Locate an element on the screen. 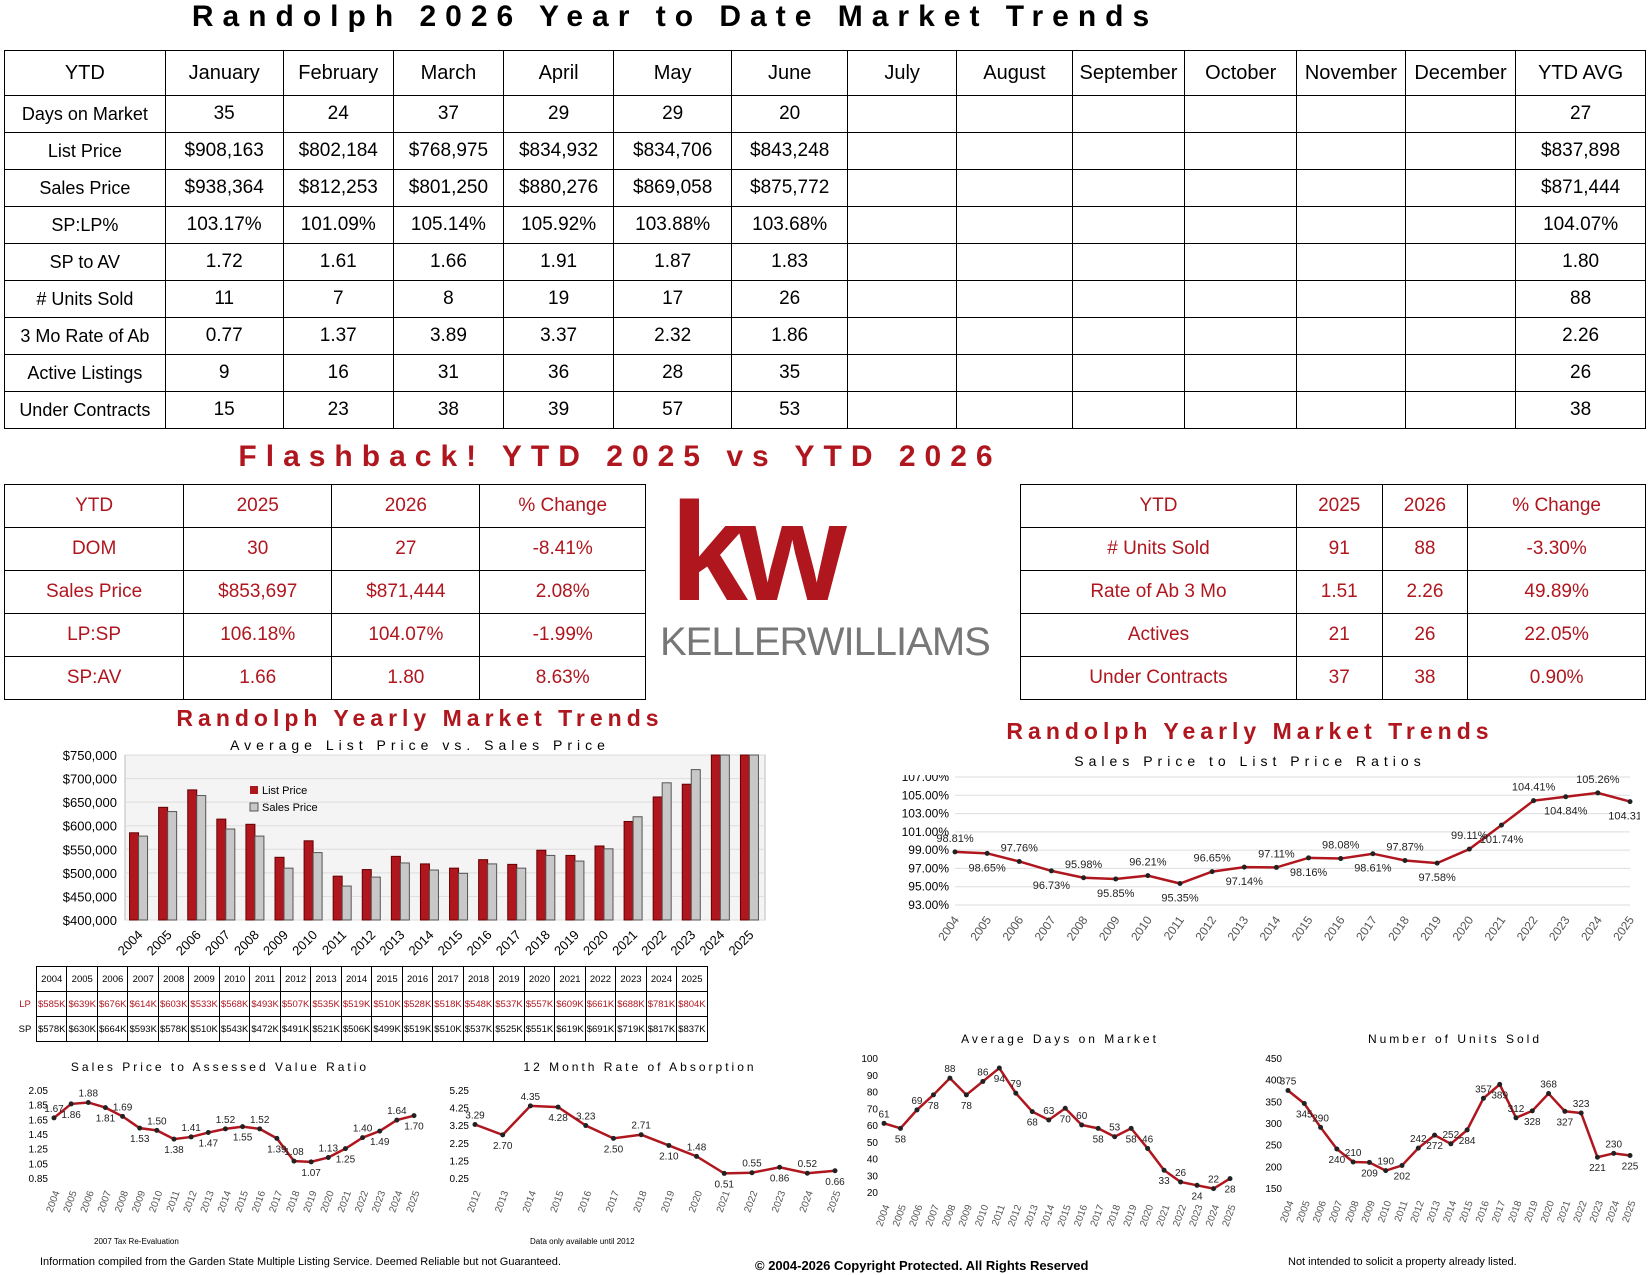  data-label: 327 is located at coordinates (1565, 1122).